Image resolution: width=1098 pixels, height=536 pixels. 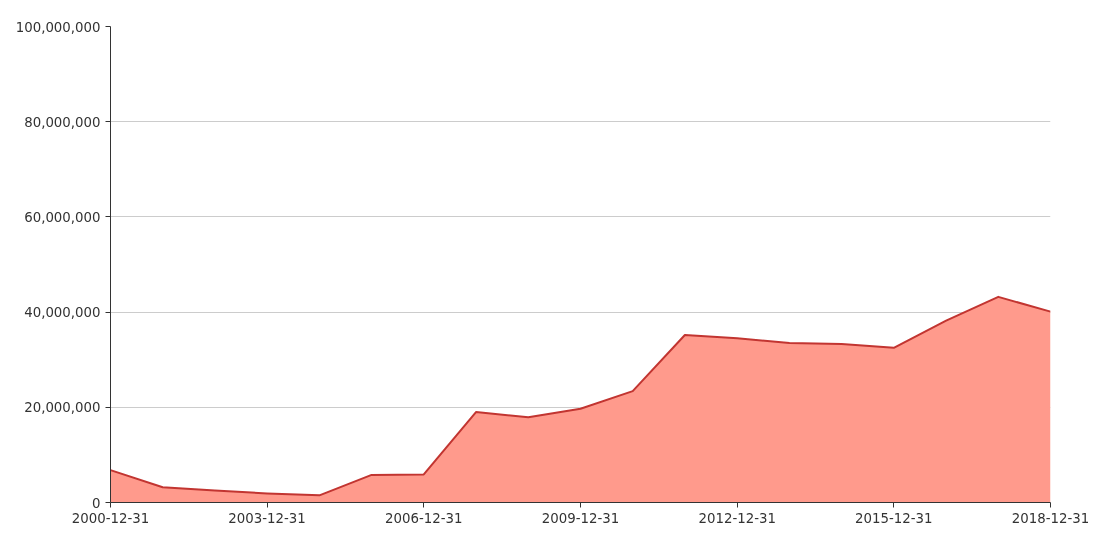 What do you see at coordinates (267, 518) in the screenshot?
I see `x-tick-label: 2003-12-31` at bounding box center [267, 518].